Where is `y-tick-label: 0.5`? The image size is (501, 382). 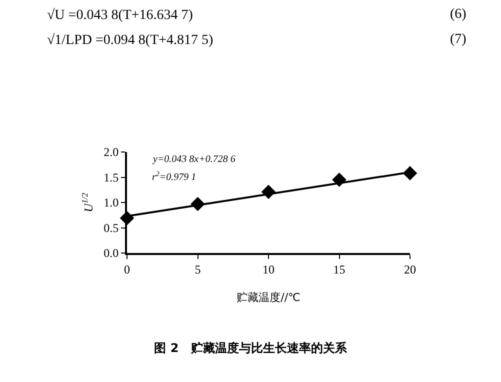
y-tick-label: 0.5 is located at coordinates (111, 227).